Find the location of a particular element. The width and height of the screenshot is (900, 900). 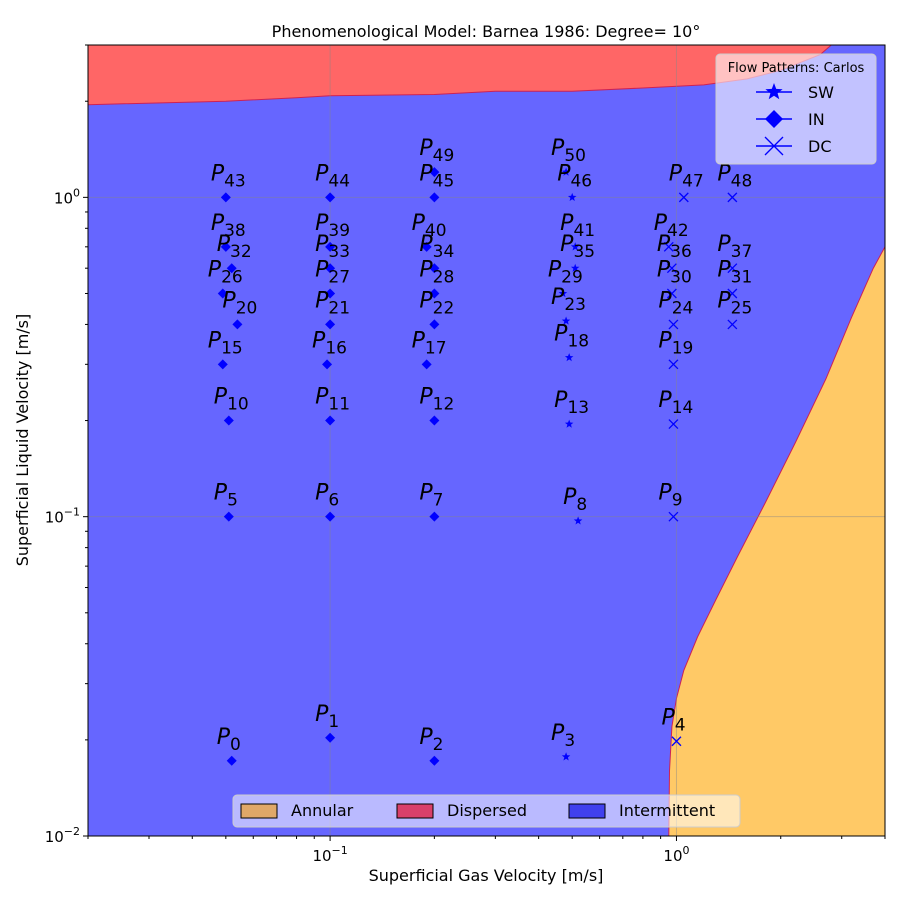

point-label-24: P24 is located at coordinates (675, 303).